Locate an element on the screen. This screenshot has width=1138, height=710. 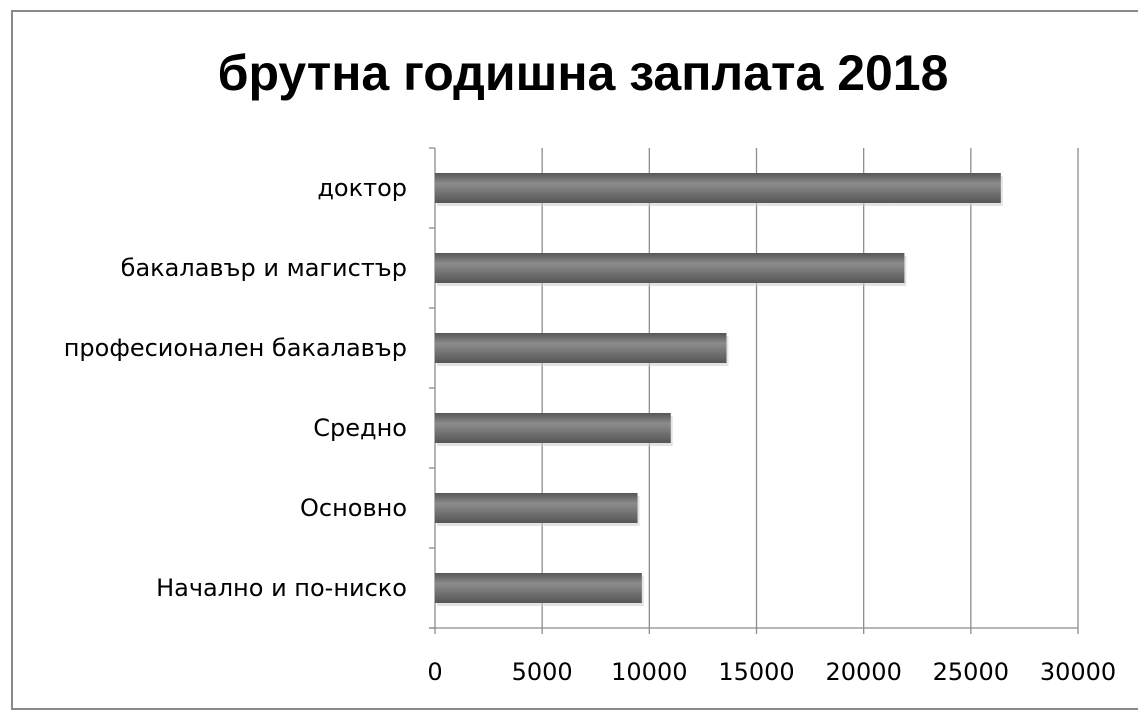
category-label: Средно is located at coordinates (360, 428).